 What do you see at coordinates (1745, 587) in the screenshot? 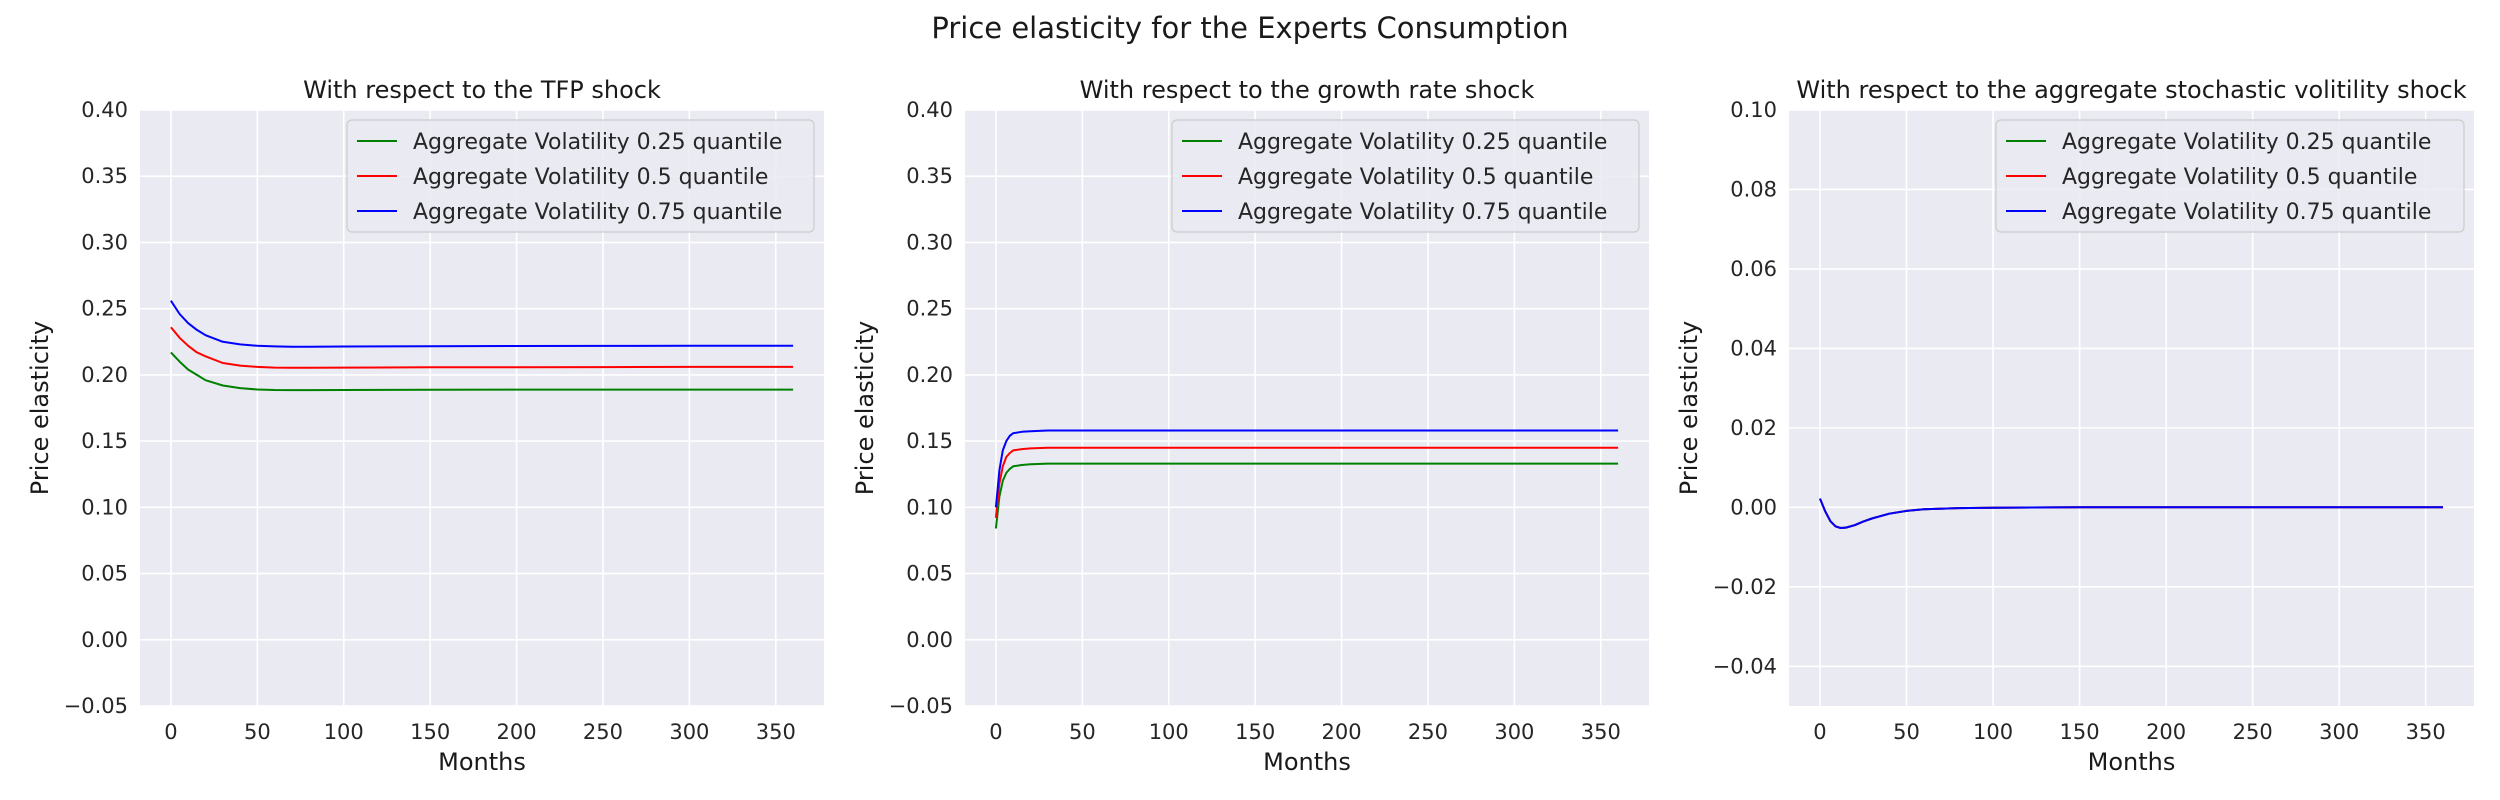
I see `y-tick-label: −0.02` at bounding box center [1745, 587].